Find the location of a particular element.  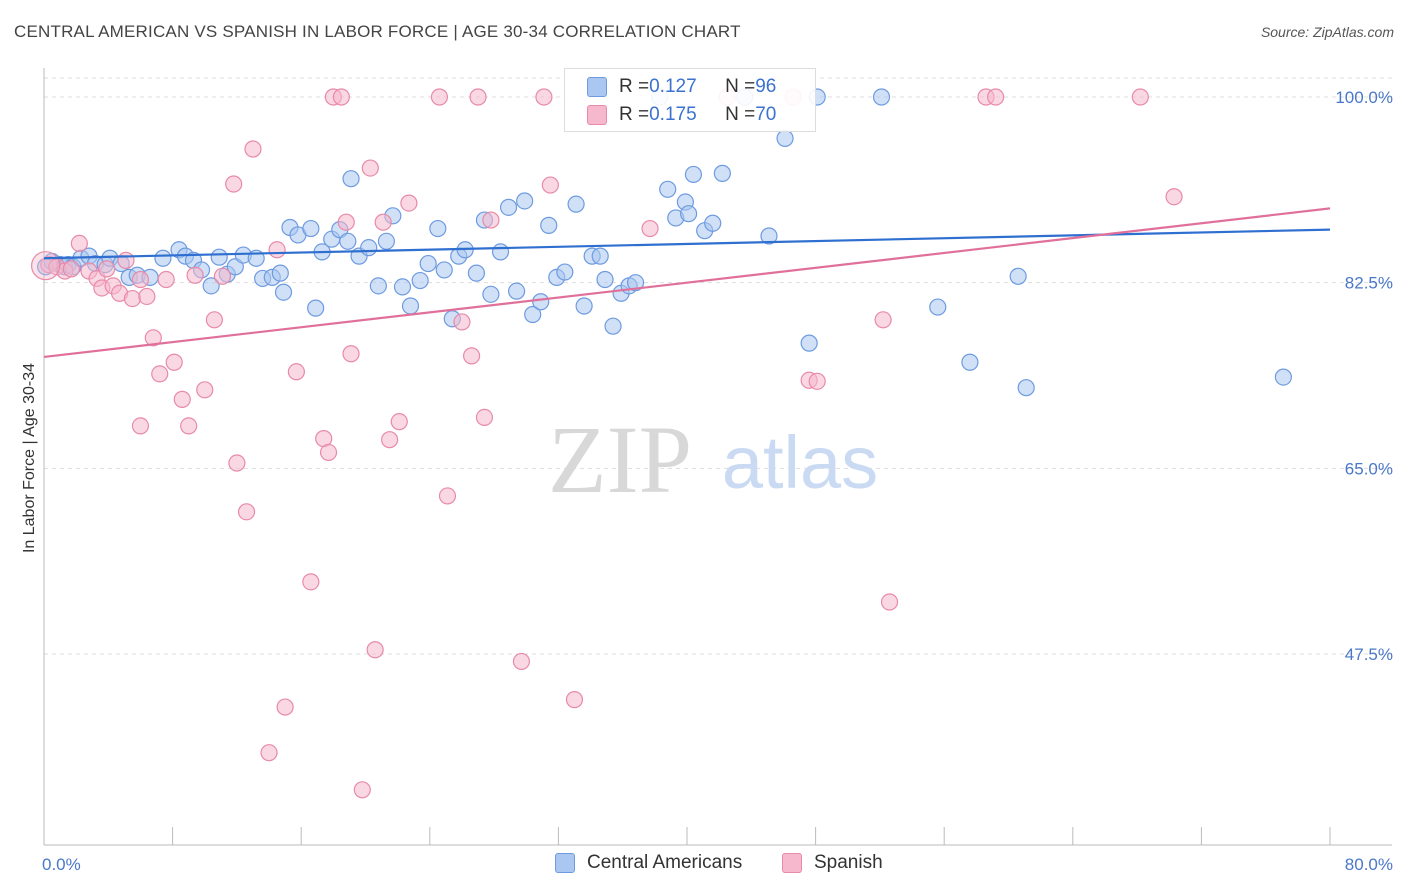

data-point-cluster is located at coordinates (46, 266).